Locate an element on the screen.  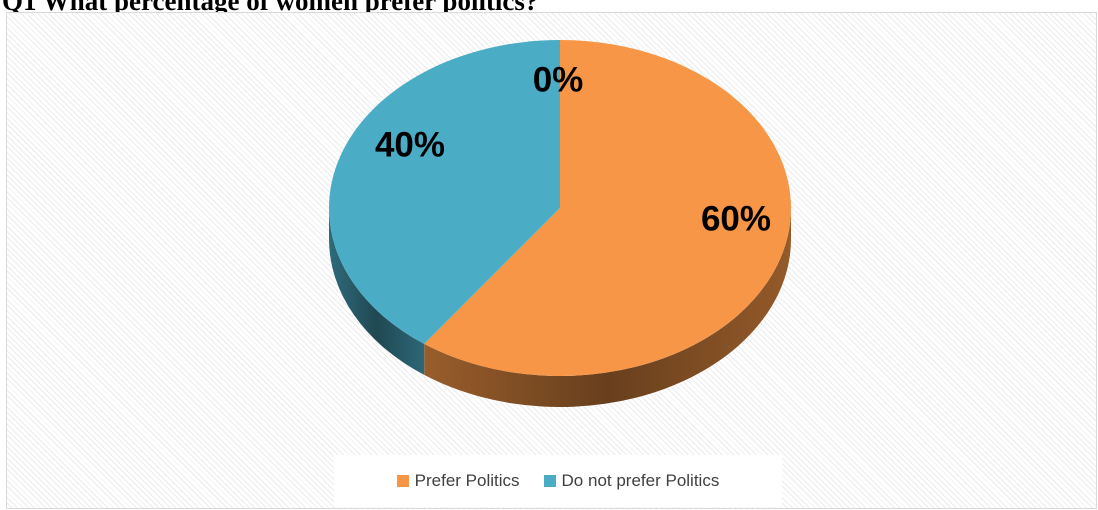
data-label-zero: 0% is located at coordinates (558, 79).